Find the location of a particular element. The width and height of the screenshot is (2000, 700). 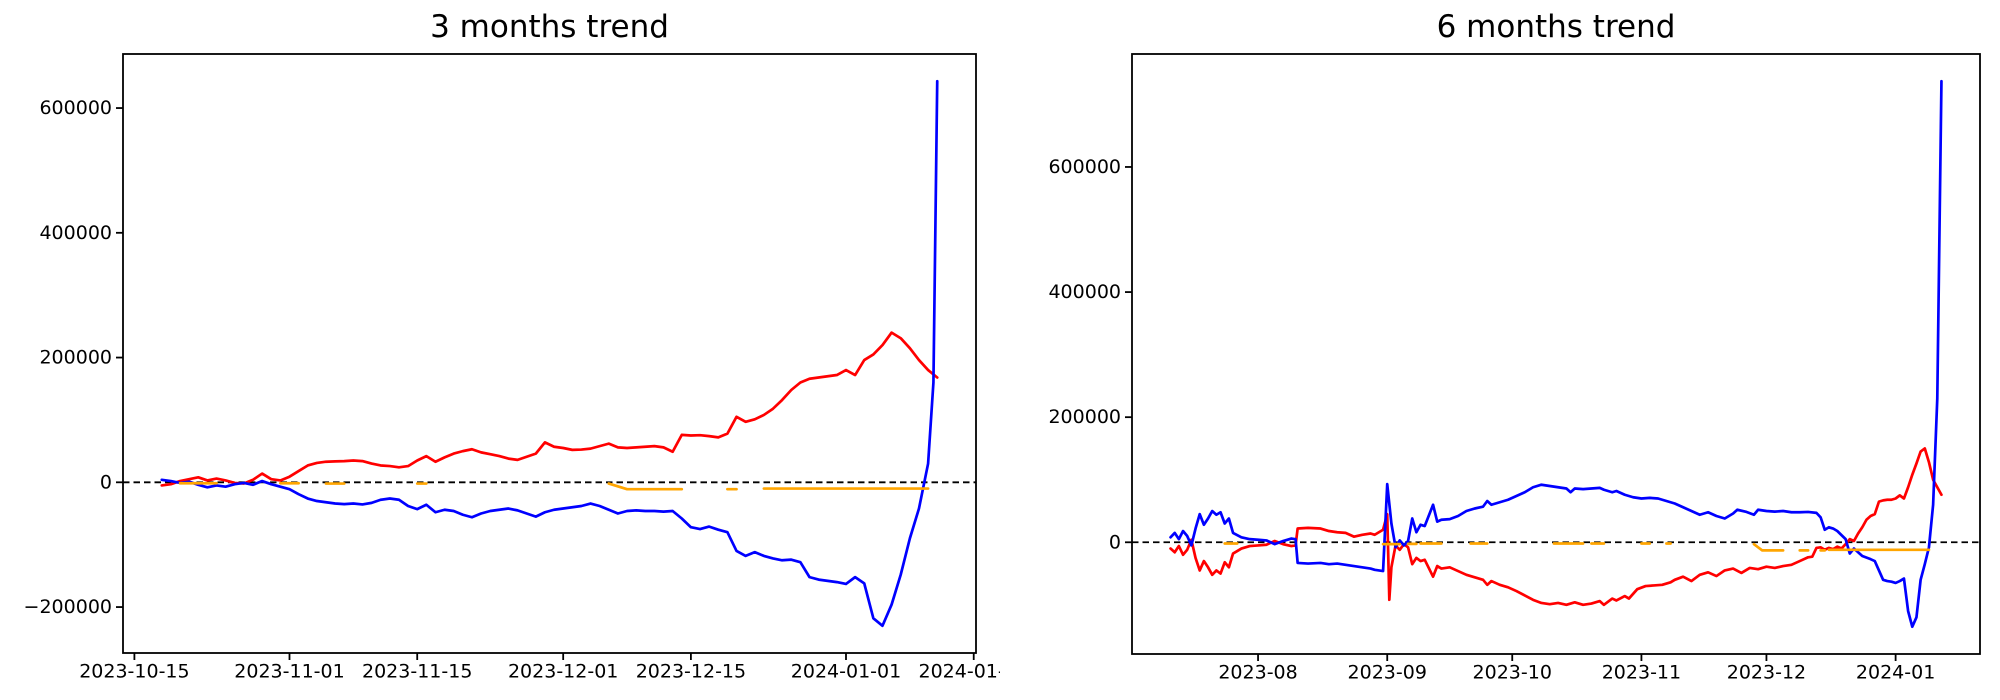

y-axis-tick-label: −200000 is located at coordinates (68, 607).